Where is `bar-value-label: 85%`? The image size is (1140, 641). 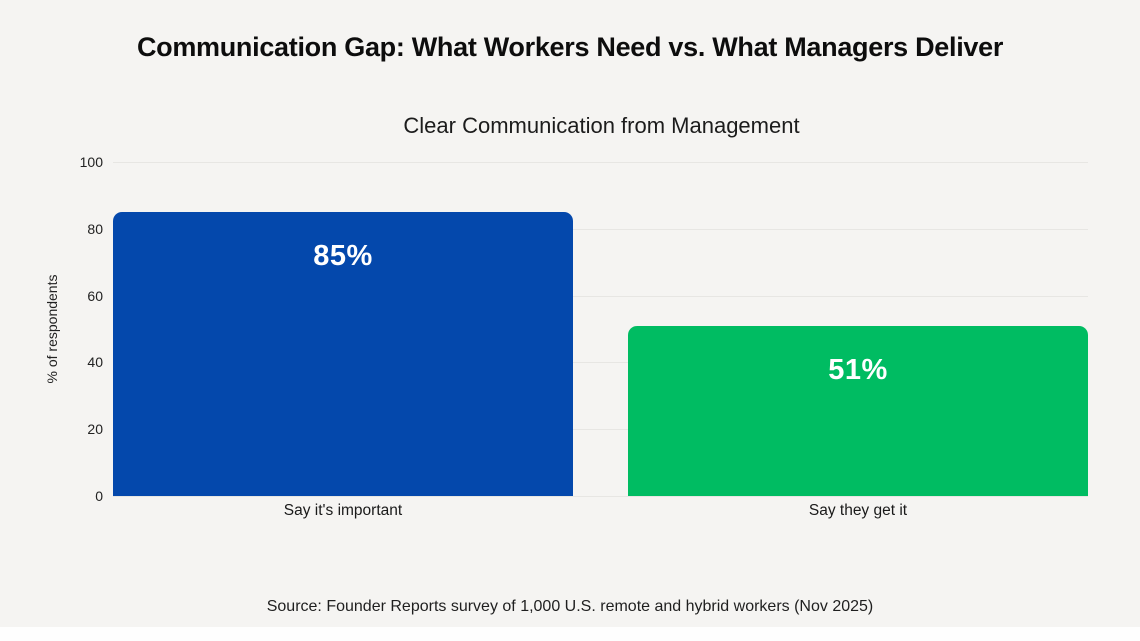
bar-value-label: 85% is located at coordinates (343, 256).